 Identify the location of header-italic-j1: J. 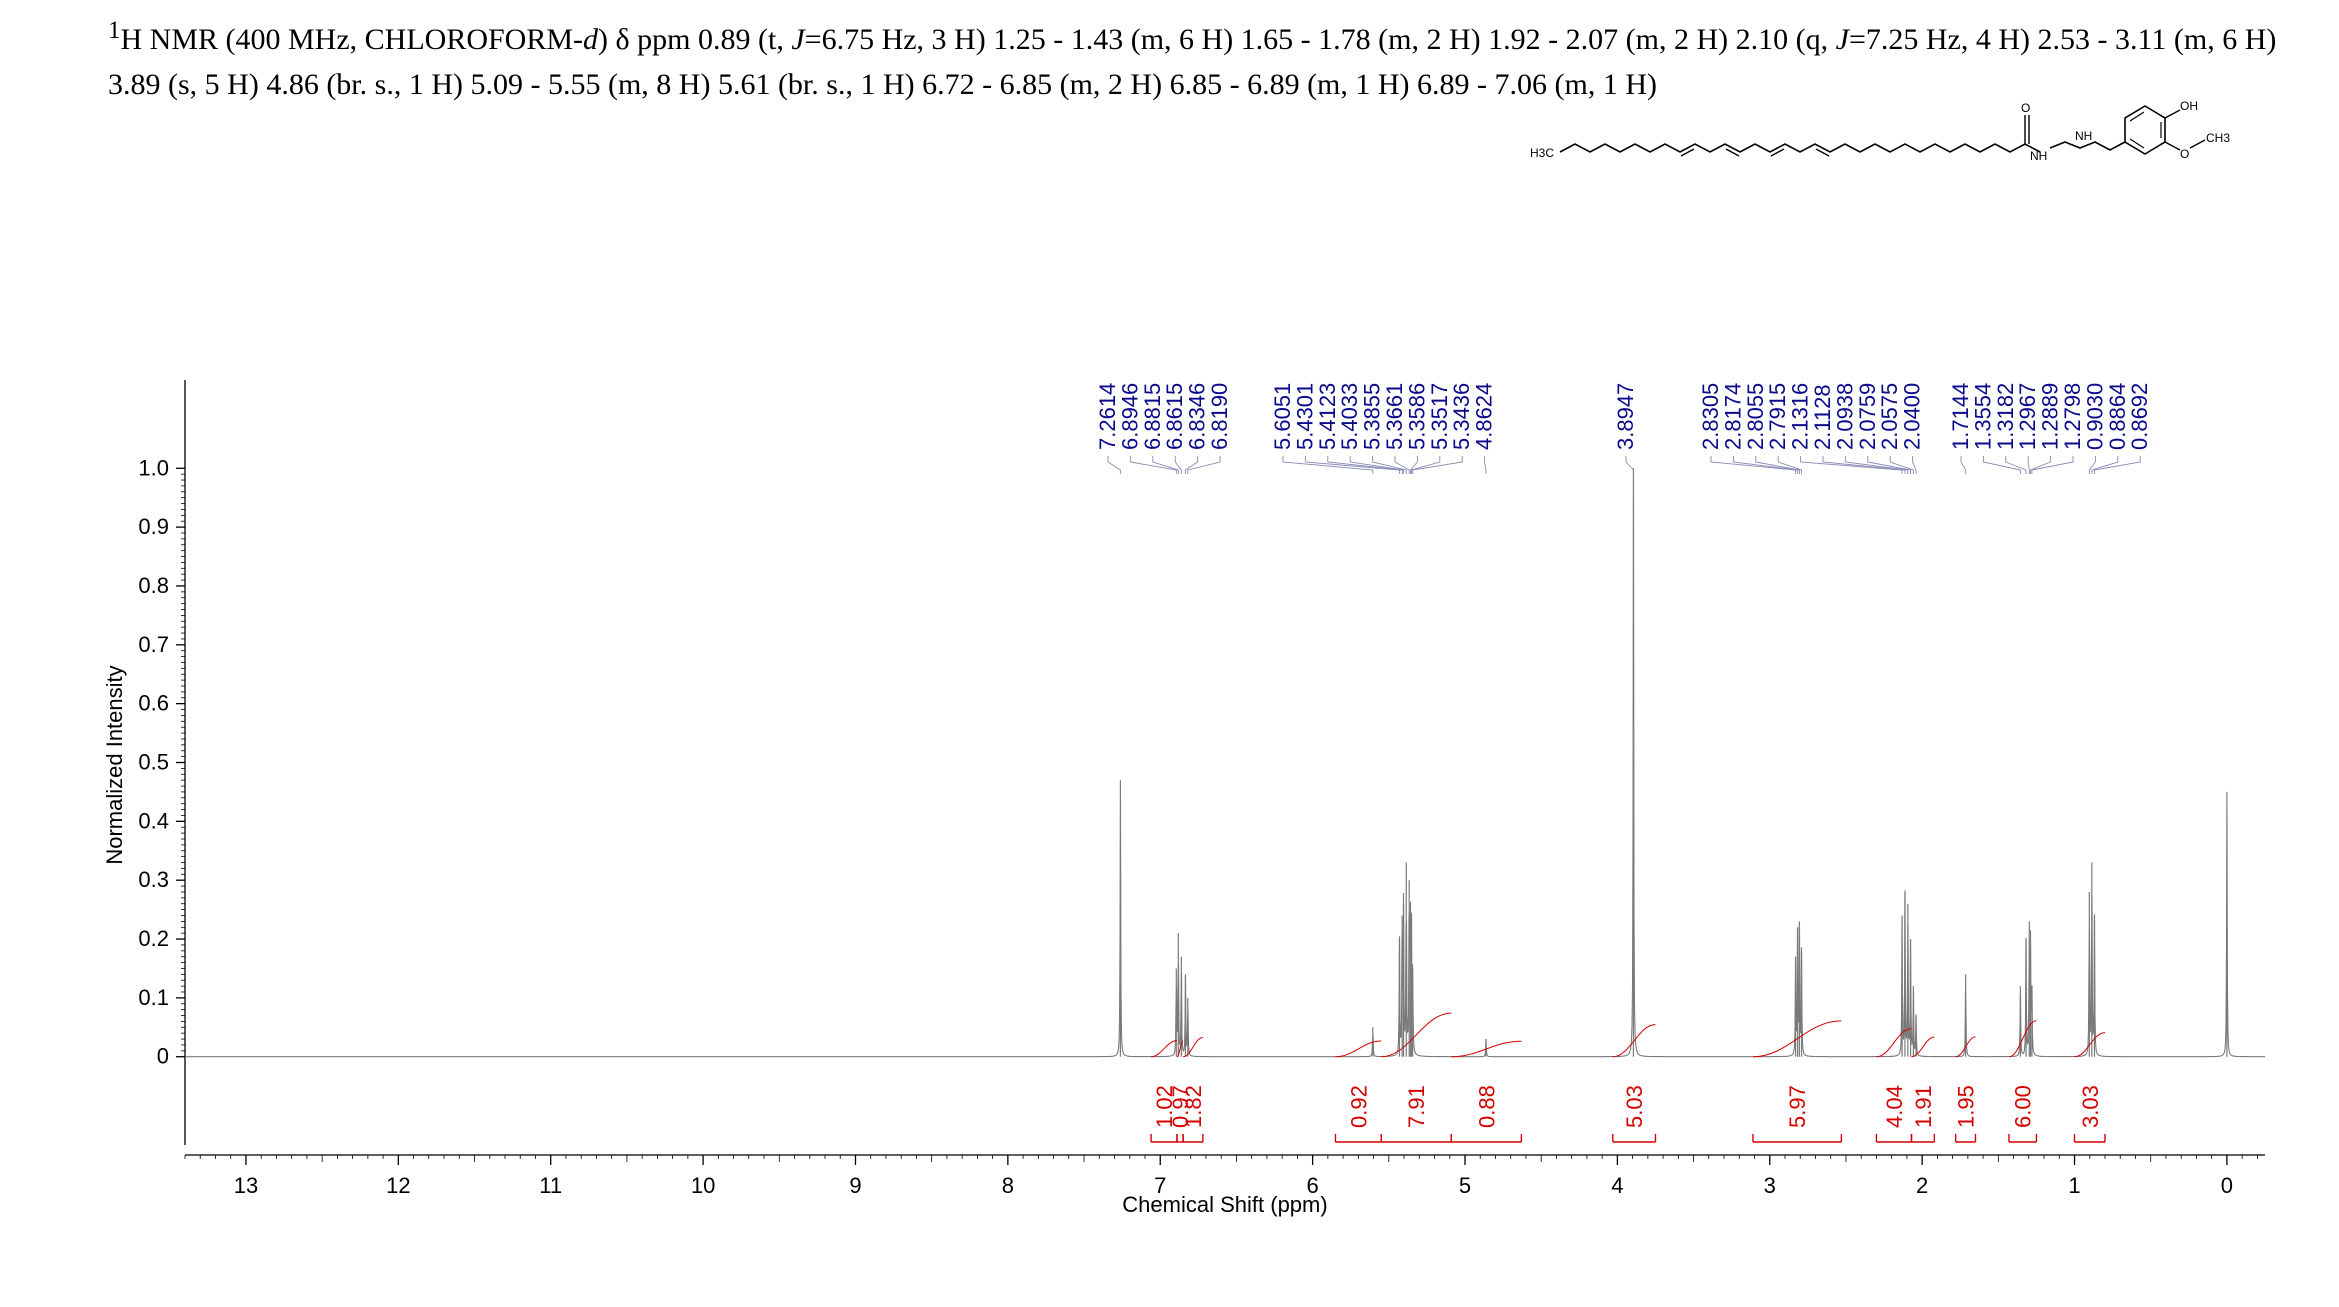
(798, 39).